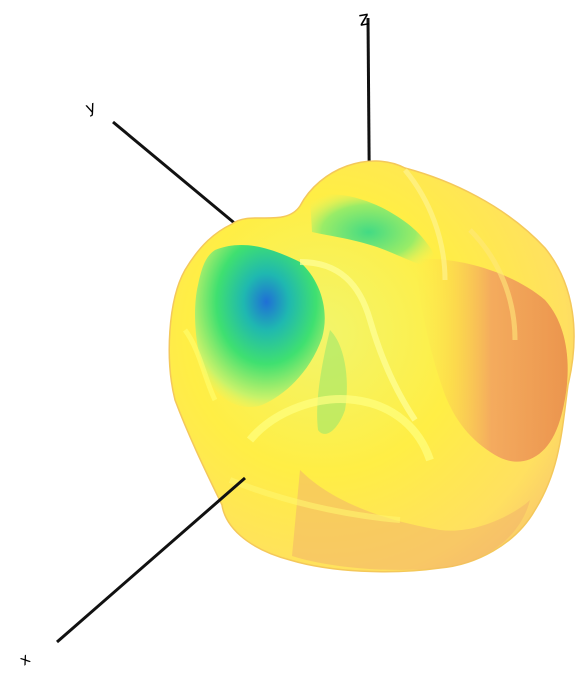 The height and width of the screenshot is (688, 583). I want to click on y-axis-label: y, so click(90, 107).